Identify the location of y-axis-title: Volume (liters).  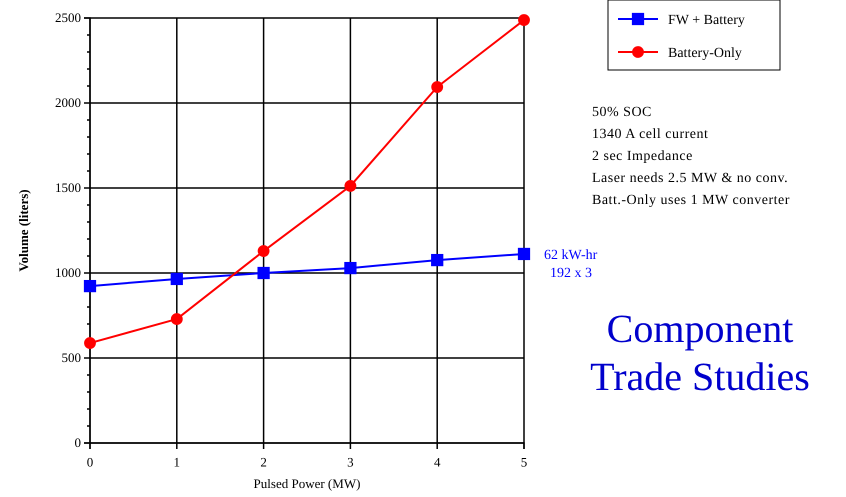
(23, 230).